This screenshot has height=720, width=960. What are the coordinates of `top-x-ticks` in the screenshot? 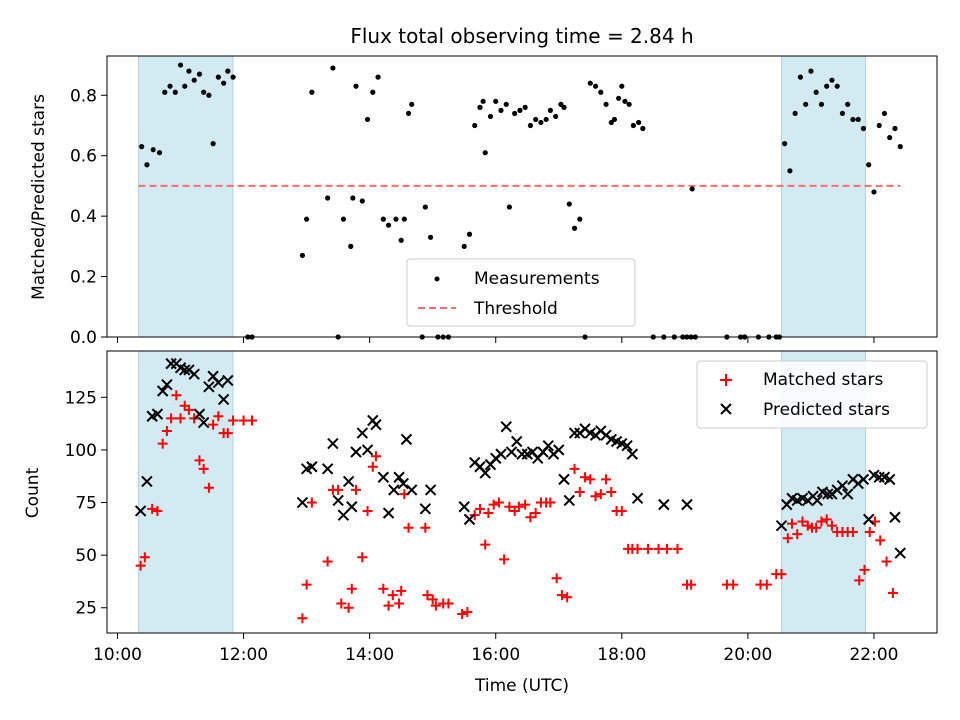 It's located at (496, 340).